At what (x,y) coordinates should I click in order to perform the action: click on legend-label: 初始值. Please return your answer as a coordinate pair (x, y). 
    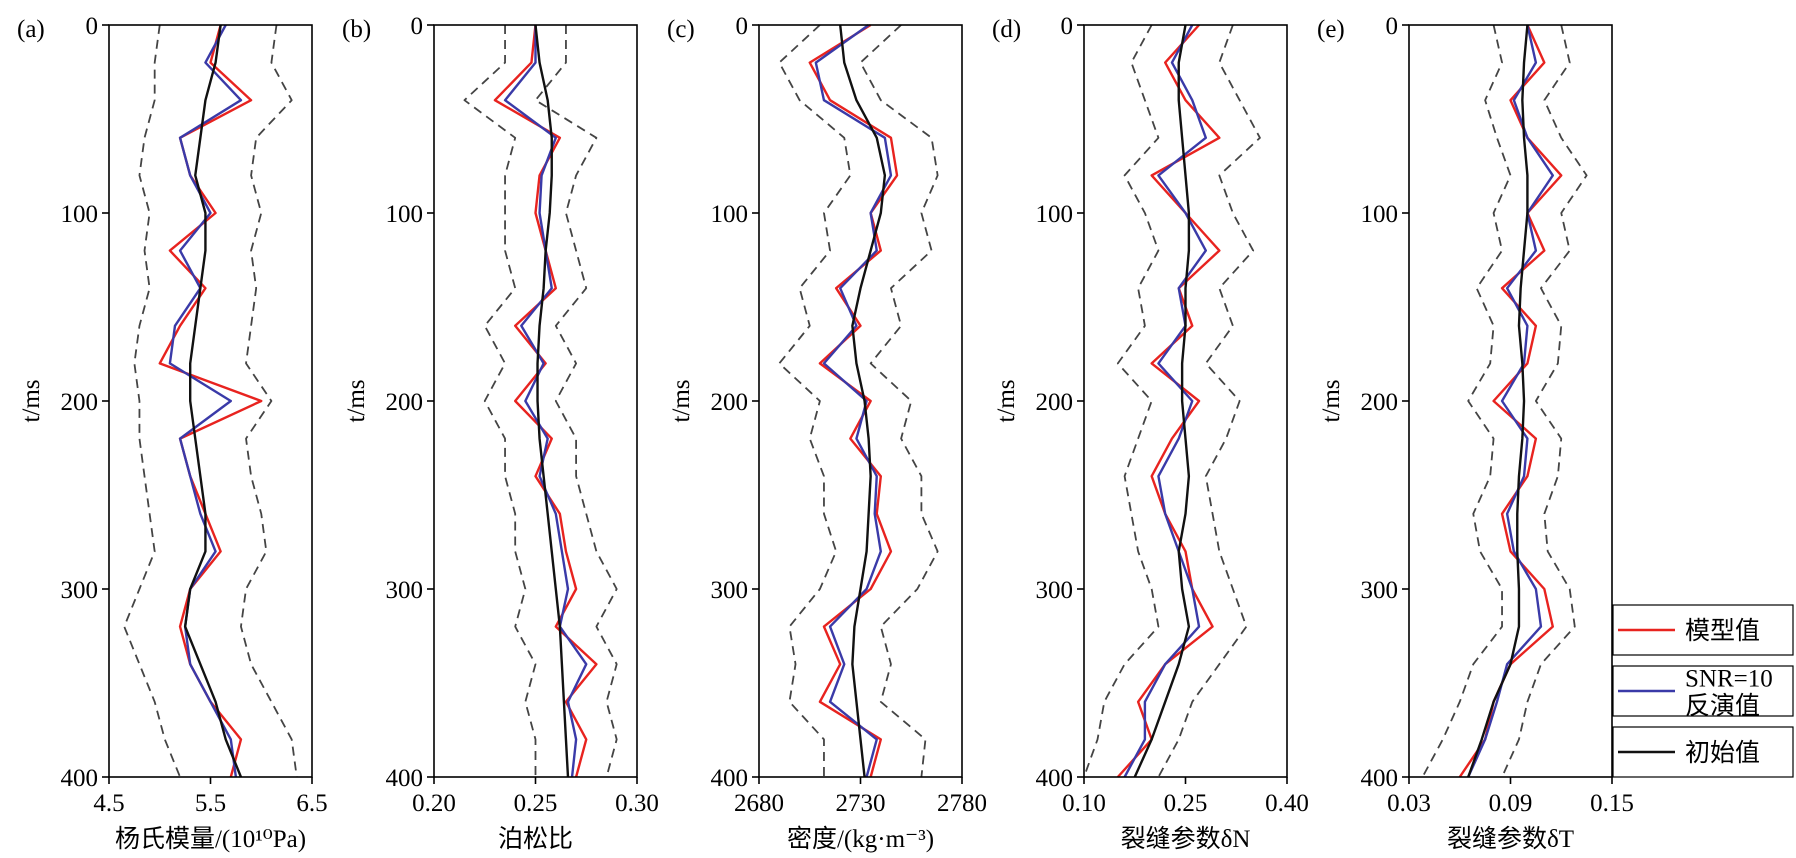
    Looking at the image, I should click on (1722, 753).